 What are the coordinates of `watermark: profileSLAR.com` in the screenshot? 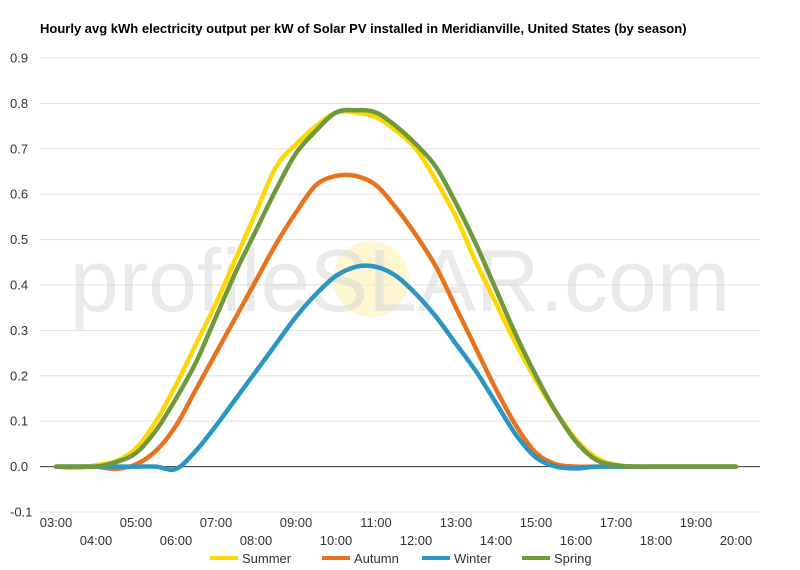 It's located at (400, 280).